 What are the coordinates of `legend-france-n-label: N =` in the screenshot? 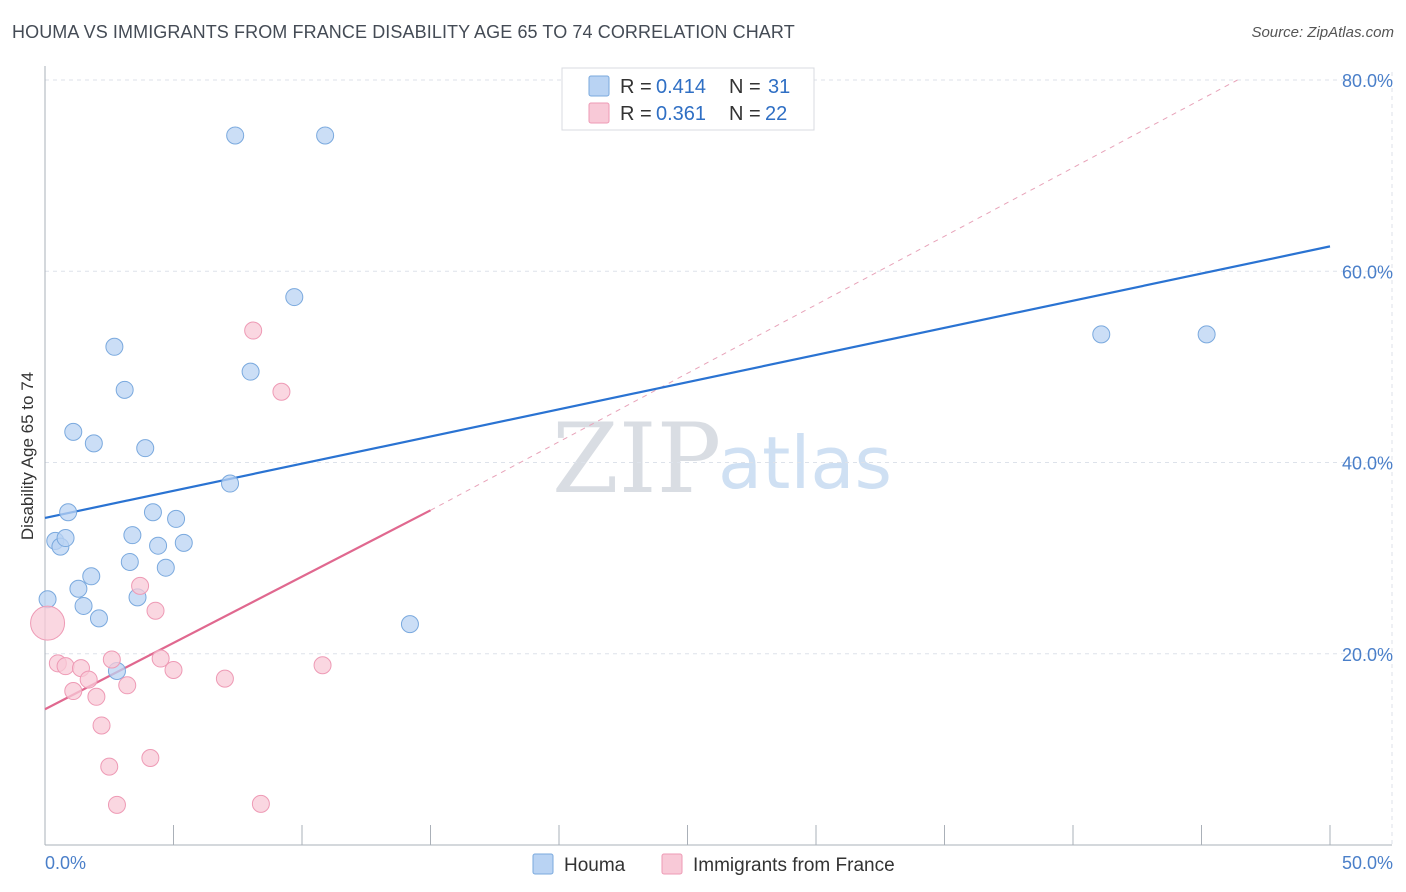 It's located at (745, 114).